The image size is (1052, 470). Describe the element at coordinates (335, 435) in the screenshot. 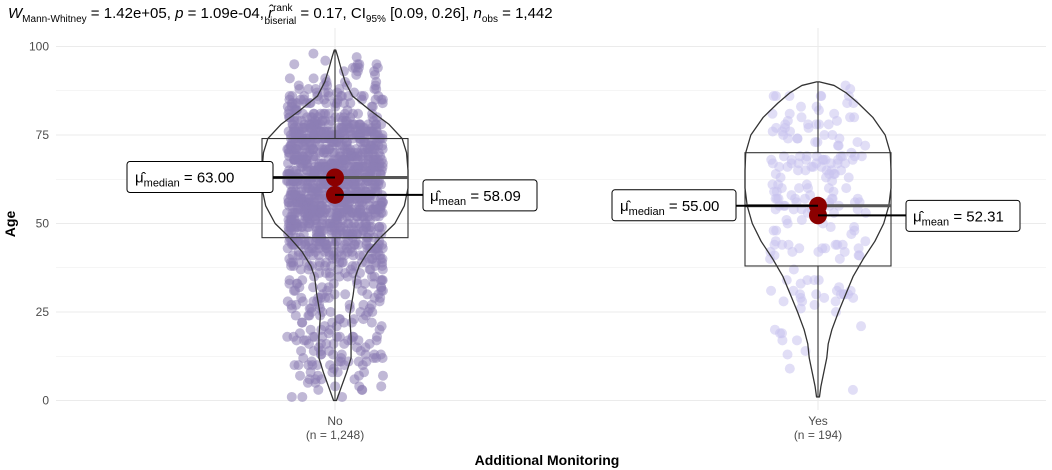

I see `x-tick-count: (n = 1,248)` at that location.